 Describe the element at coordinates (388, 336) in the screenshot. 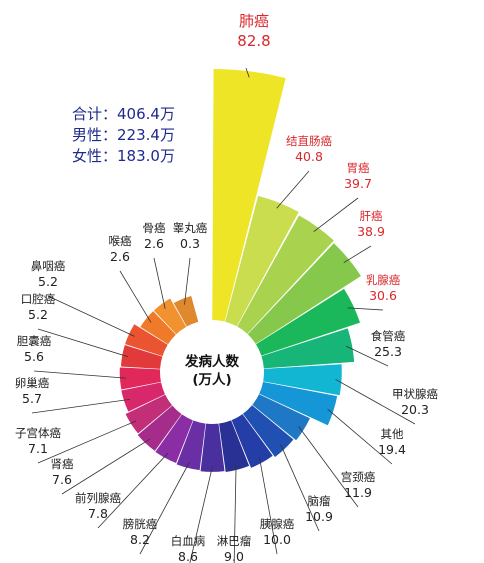

I see `category-label-5: 食管癌` at that location.